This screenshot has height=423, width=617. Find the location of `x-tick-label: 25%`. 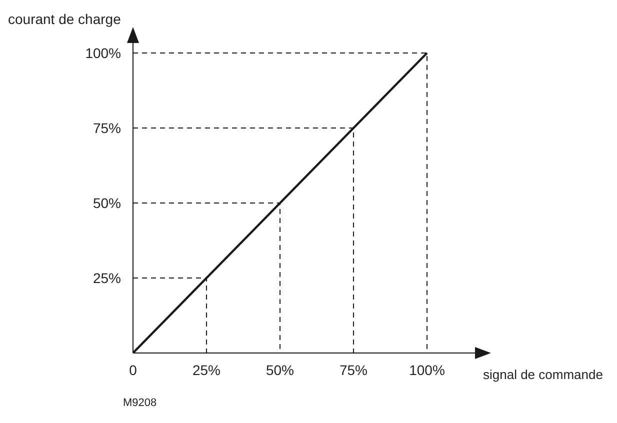

x-tick-label: 25% is located at coordinates (206, 370).